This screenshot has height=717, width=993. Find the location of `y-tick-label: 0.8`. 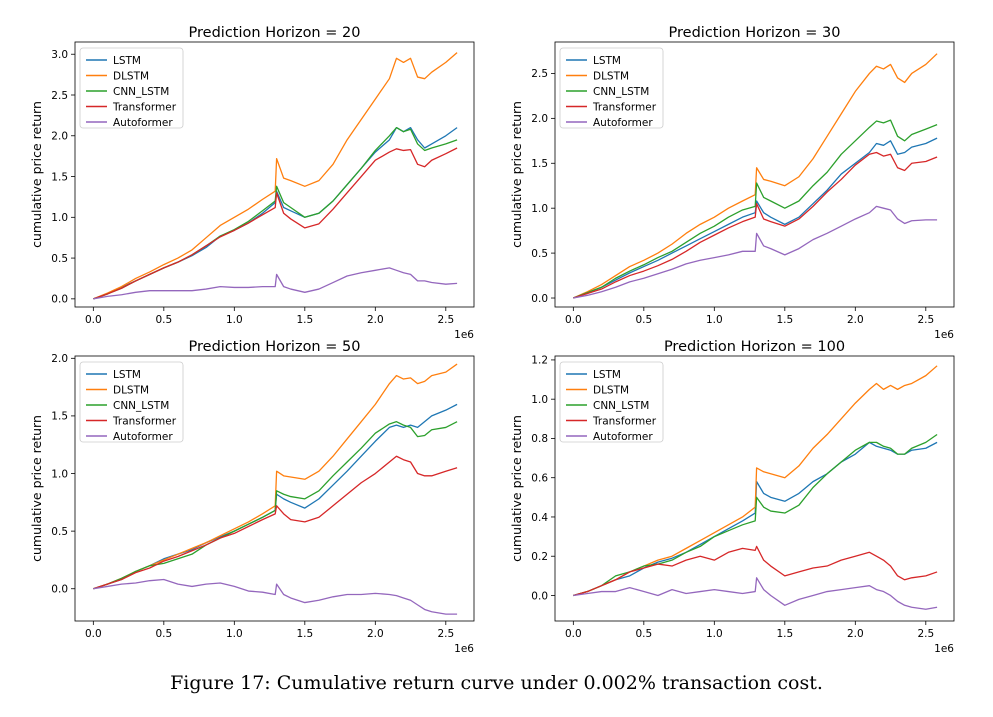

y-tick-label: 0.8 is located at coordinates (539, 439).